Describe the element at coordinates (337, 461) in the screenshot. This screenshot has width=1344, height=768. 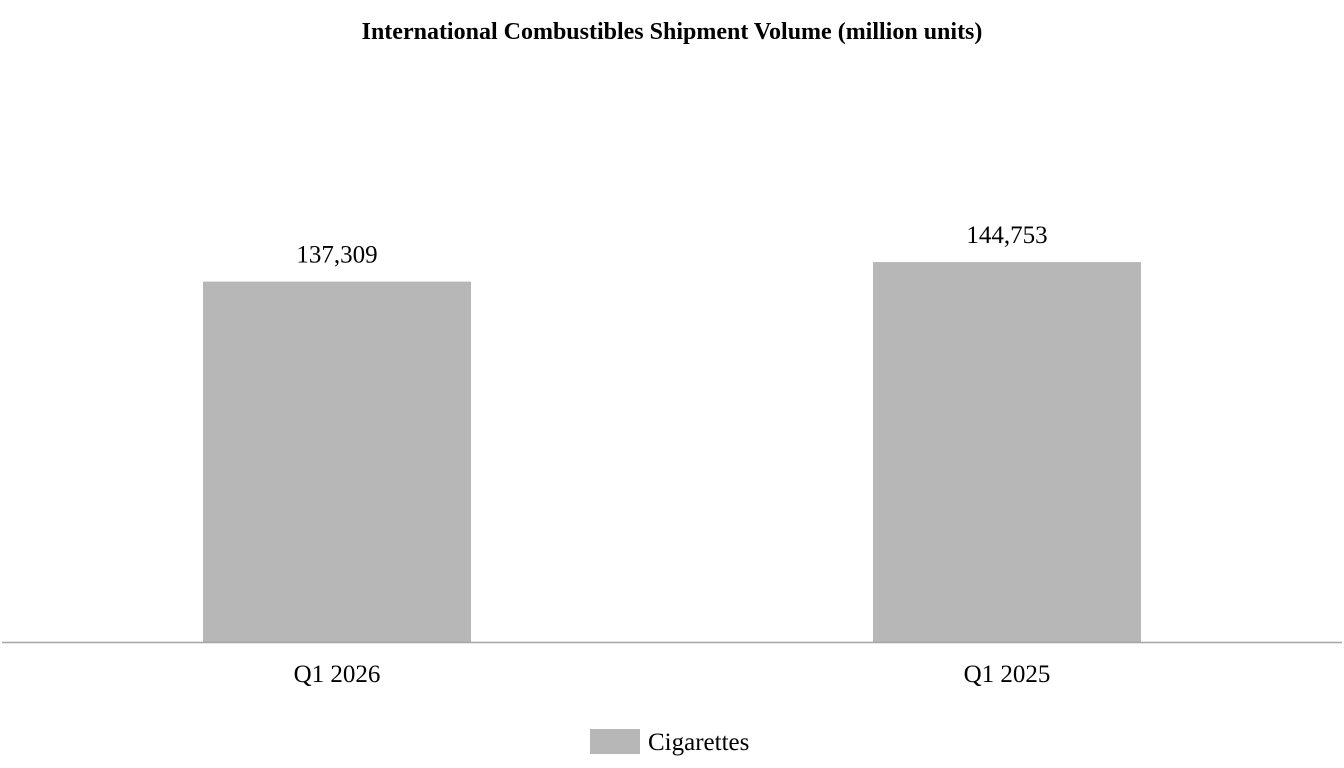
I see `bar-q1-2026` at that location.